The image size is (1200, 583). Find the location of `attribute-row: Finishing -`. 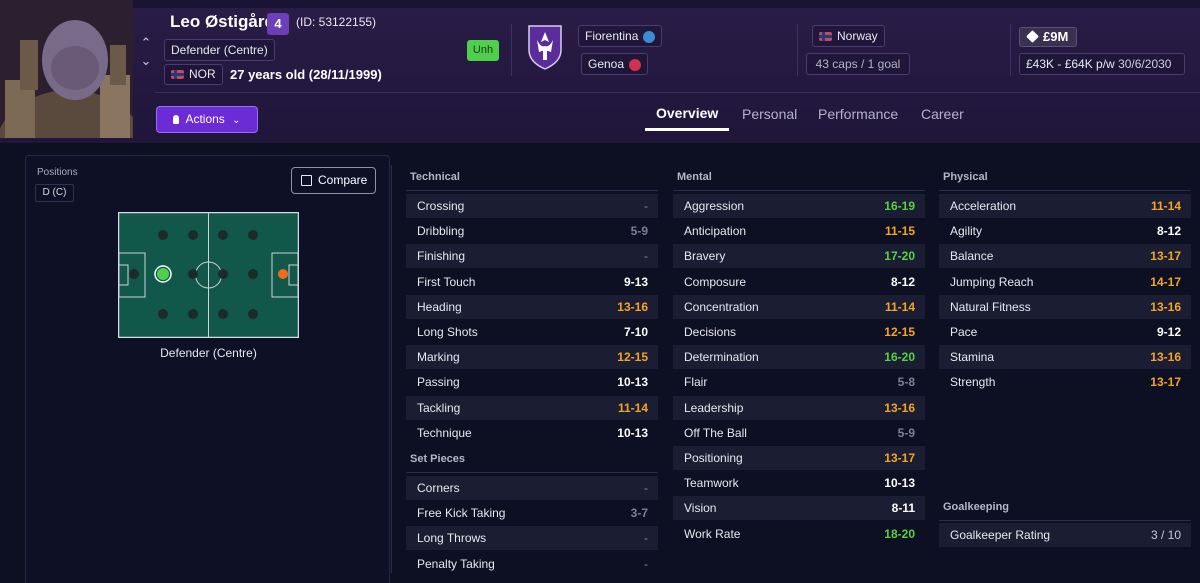

attribute-row: Finishing - is located at coordinates (532, 256).